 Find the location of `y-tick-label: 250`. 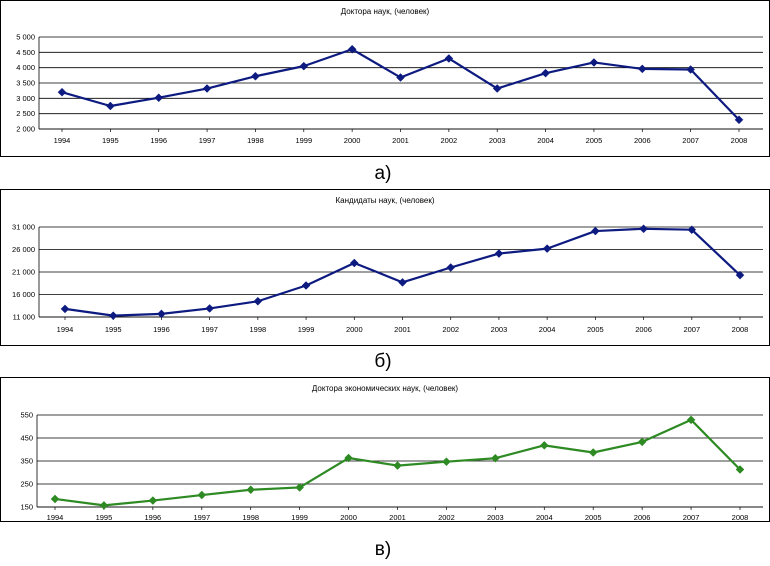

y-tick-label: 250 is located at coordinates (26, 484).